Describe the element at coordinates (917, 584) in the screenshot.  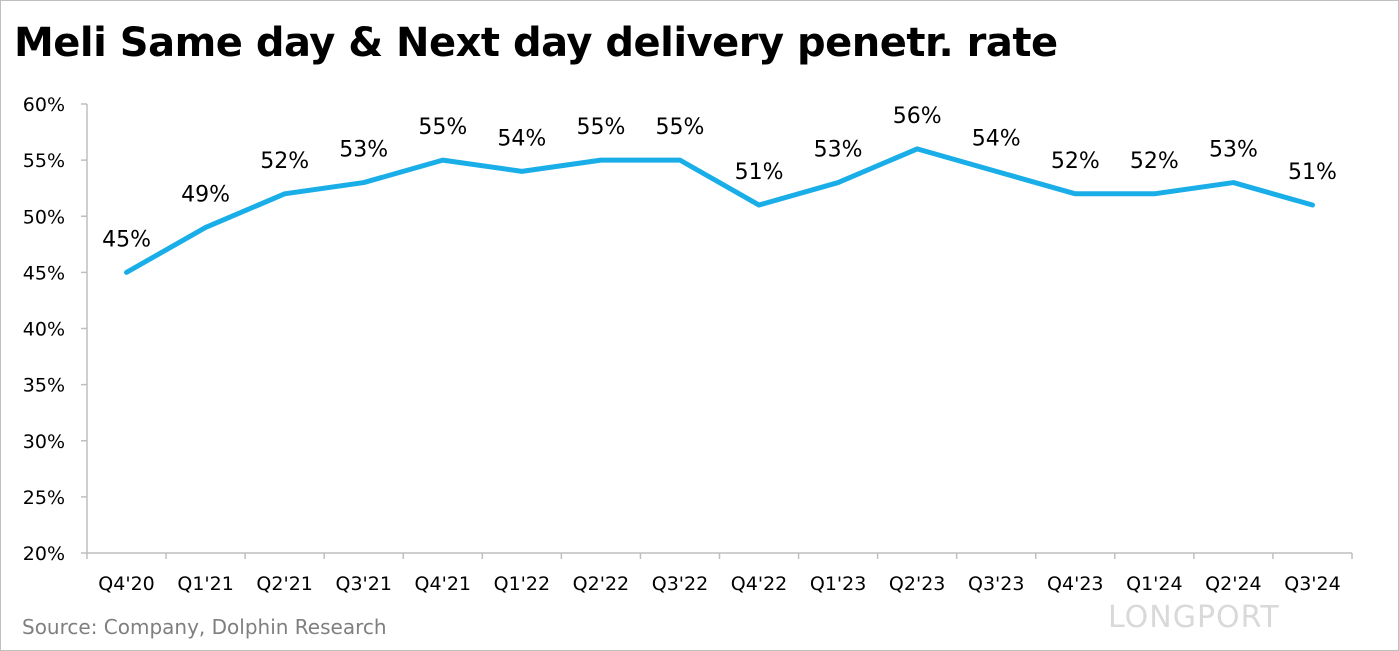
I see `x-tick-label: Q2'23` at that location.